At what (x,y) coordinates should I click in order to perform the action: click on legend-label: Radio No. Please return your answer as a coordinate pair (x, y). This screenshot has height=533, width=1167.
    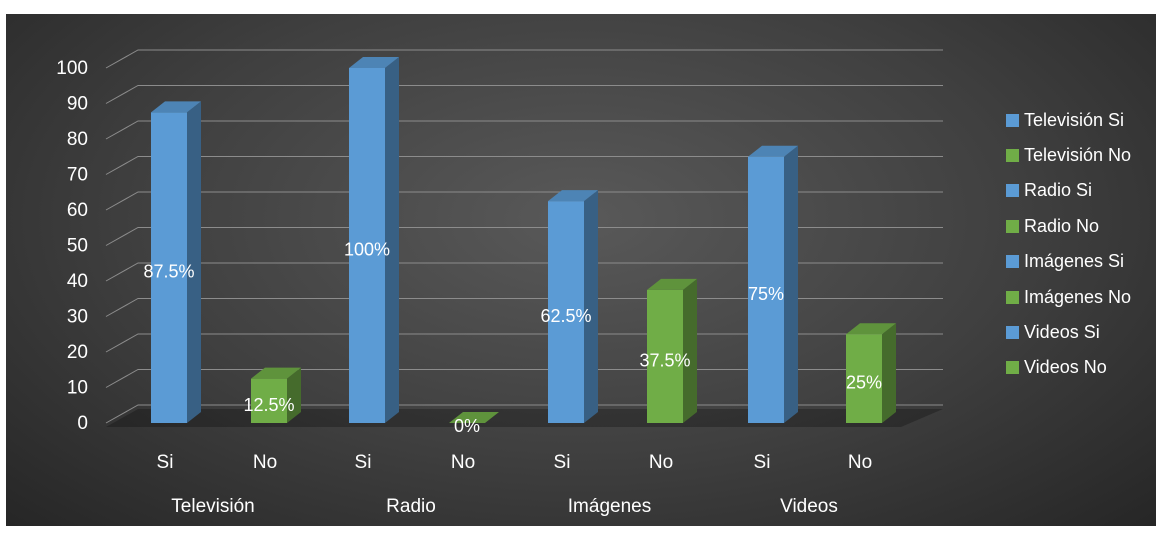
    Looking at the image, I should click on (1062, 225).